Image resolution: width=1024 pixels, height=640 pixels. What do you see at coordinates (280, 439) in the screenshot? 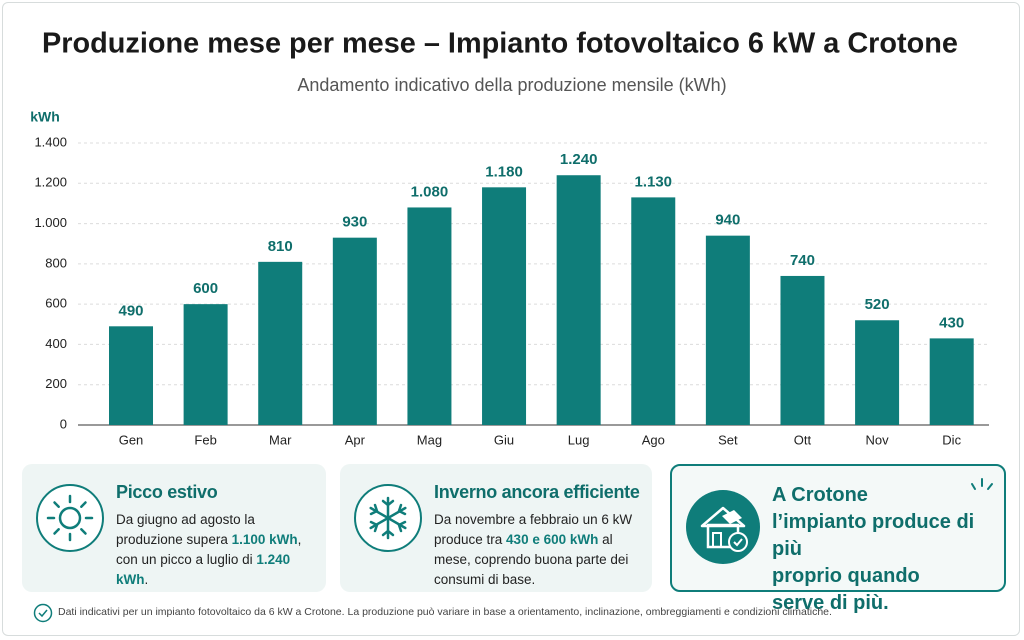
I see `x-tick-label: Mar` at bounding box center [280, 439].